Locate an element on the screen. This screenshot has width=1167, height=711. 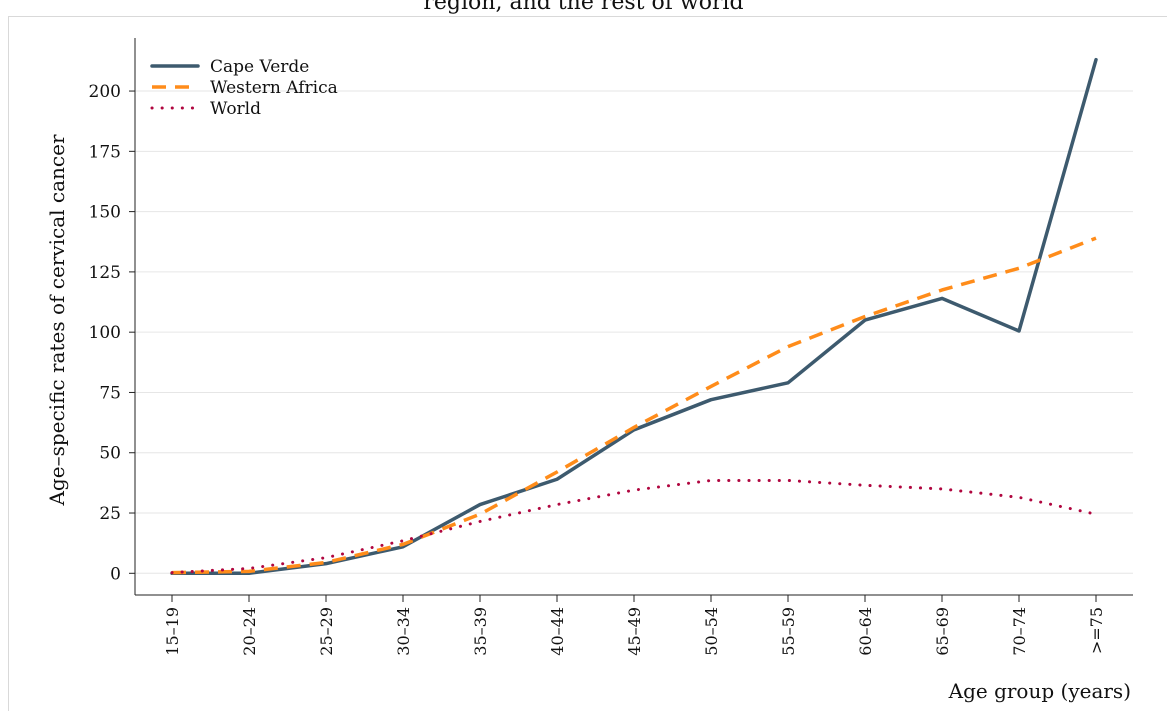
legend-label-cape-verde: Cape Verde is located at coordinates (259, 67).